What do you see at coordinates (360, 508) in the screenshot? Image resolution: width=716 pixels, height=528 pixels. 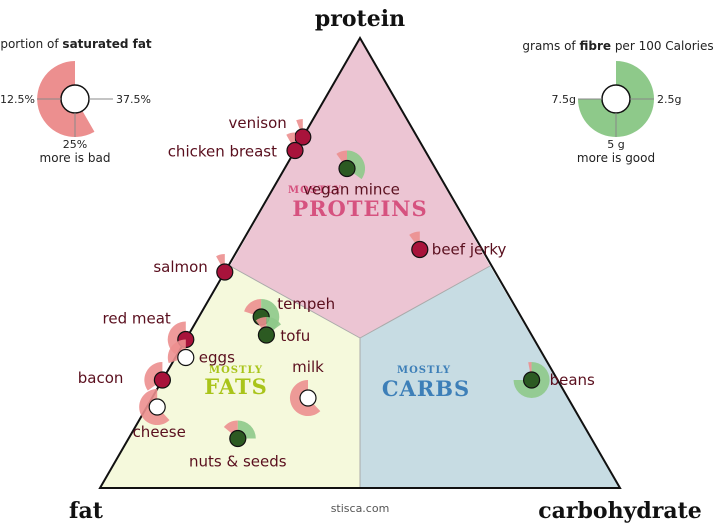 I see `credit-text: stisca.com` at bounding box center [360, 508].